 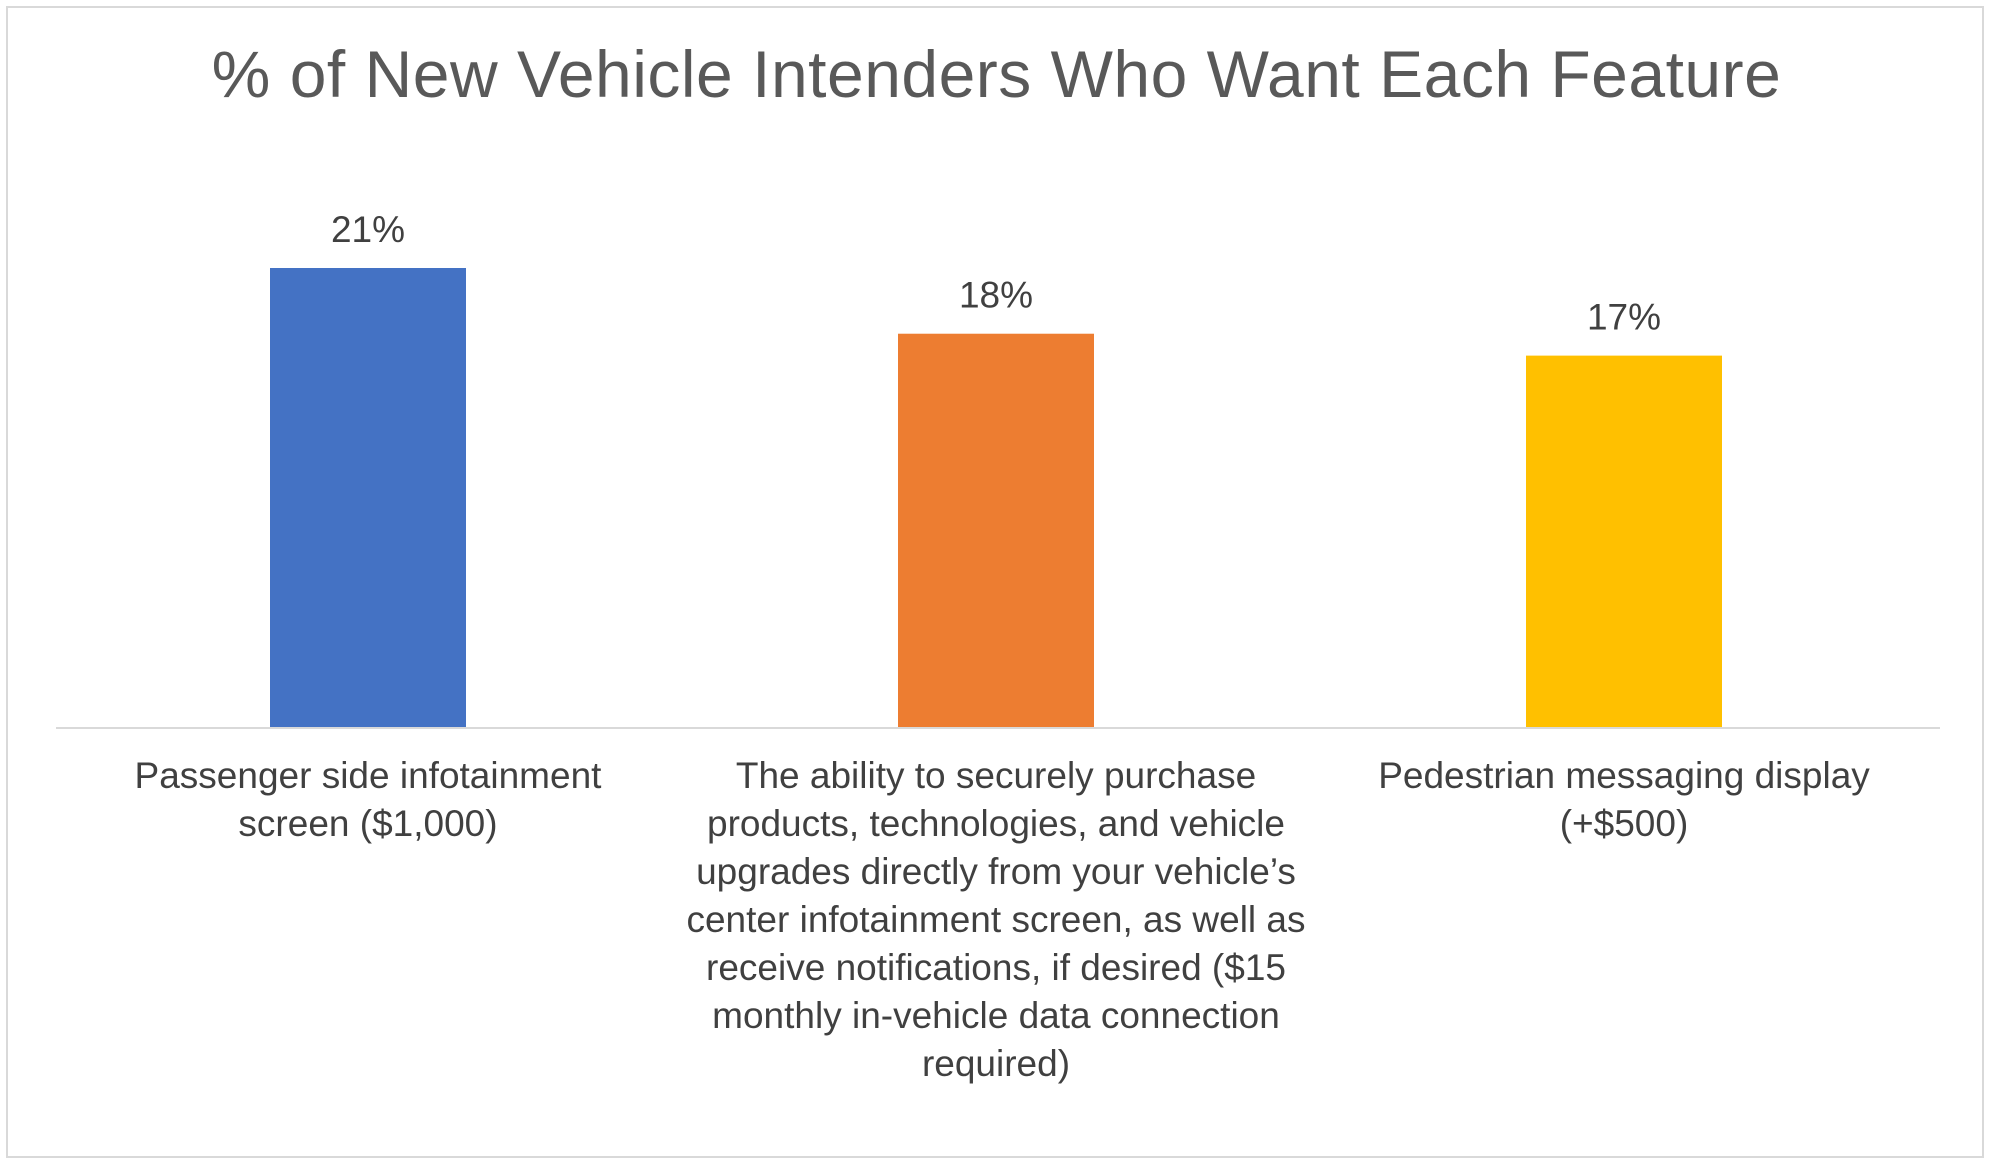 I want to click on data-label-secure-purchase: 18%, so click(x=996, y=295).